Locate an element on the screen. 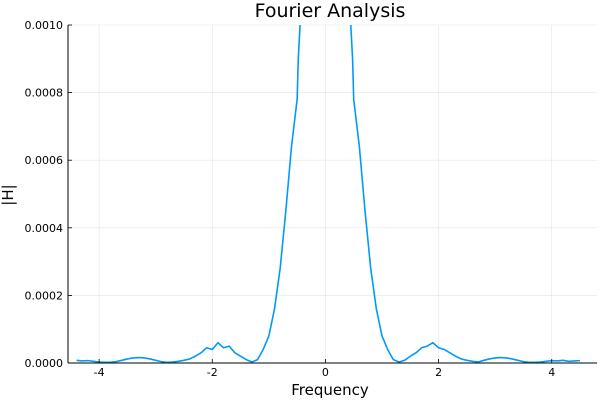  x-tick-label: -2 is located at coordinates (212, 372).